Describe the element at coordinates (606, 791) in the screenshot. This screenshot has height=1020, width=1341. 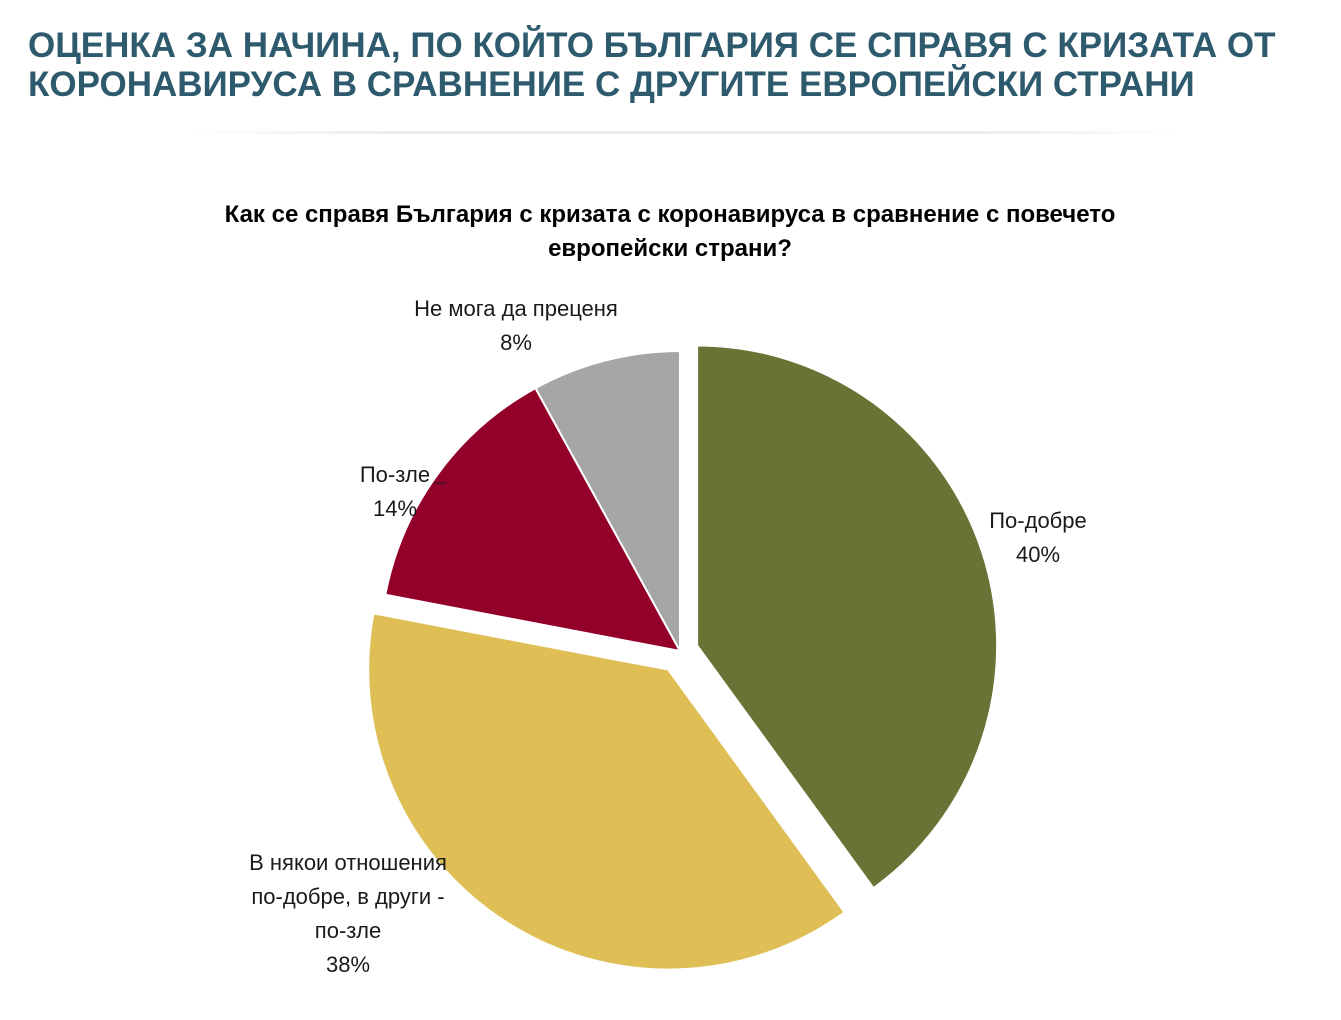
I see `pie-slice-mixed` at that location.